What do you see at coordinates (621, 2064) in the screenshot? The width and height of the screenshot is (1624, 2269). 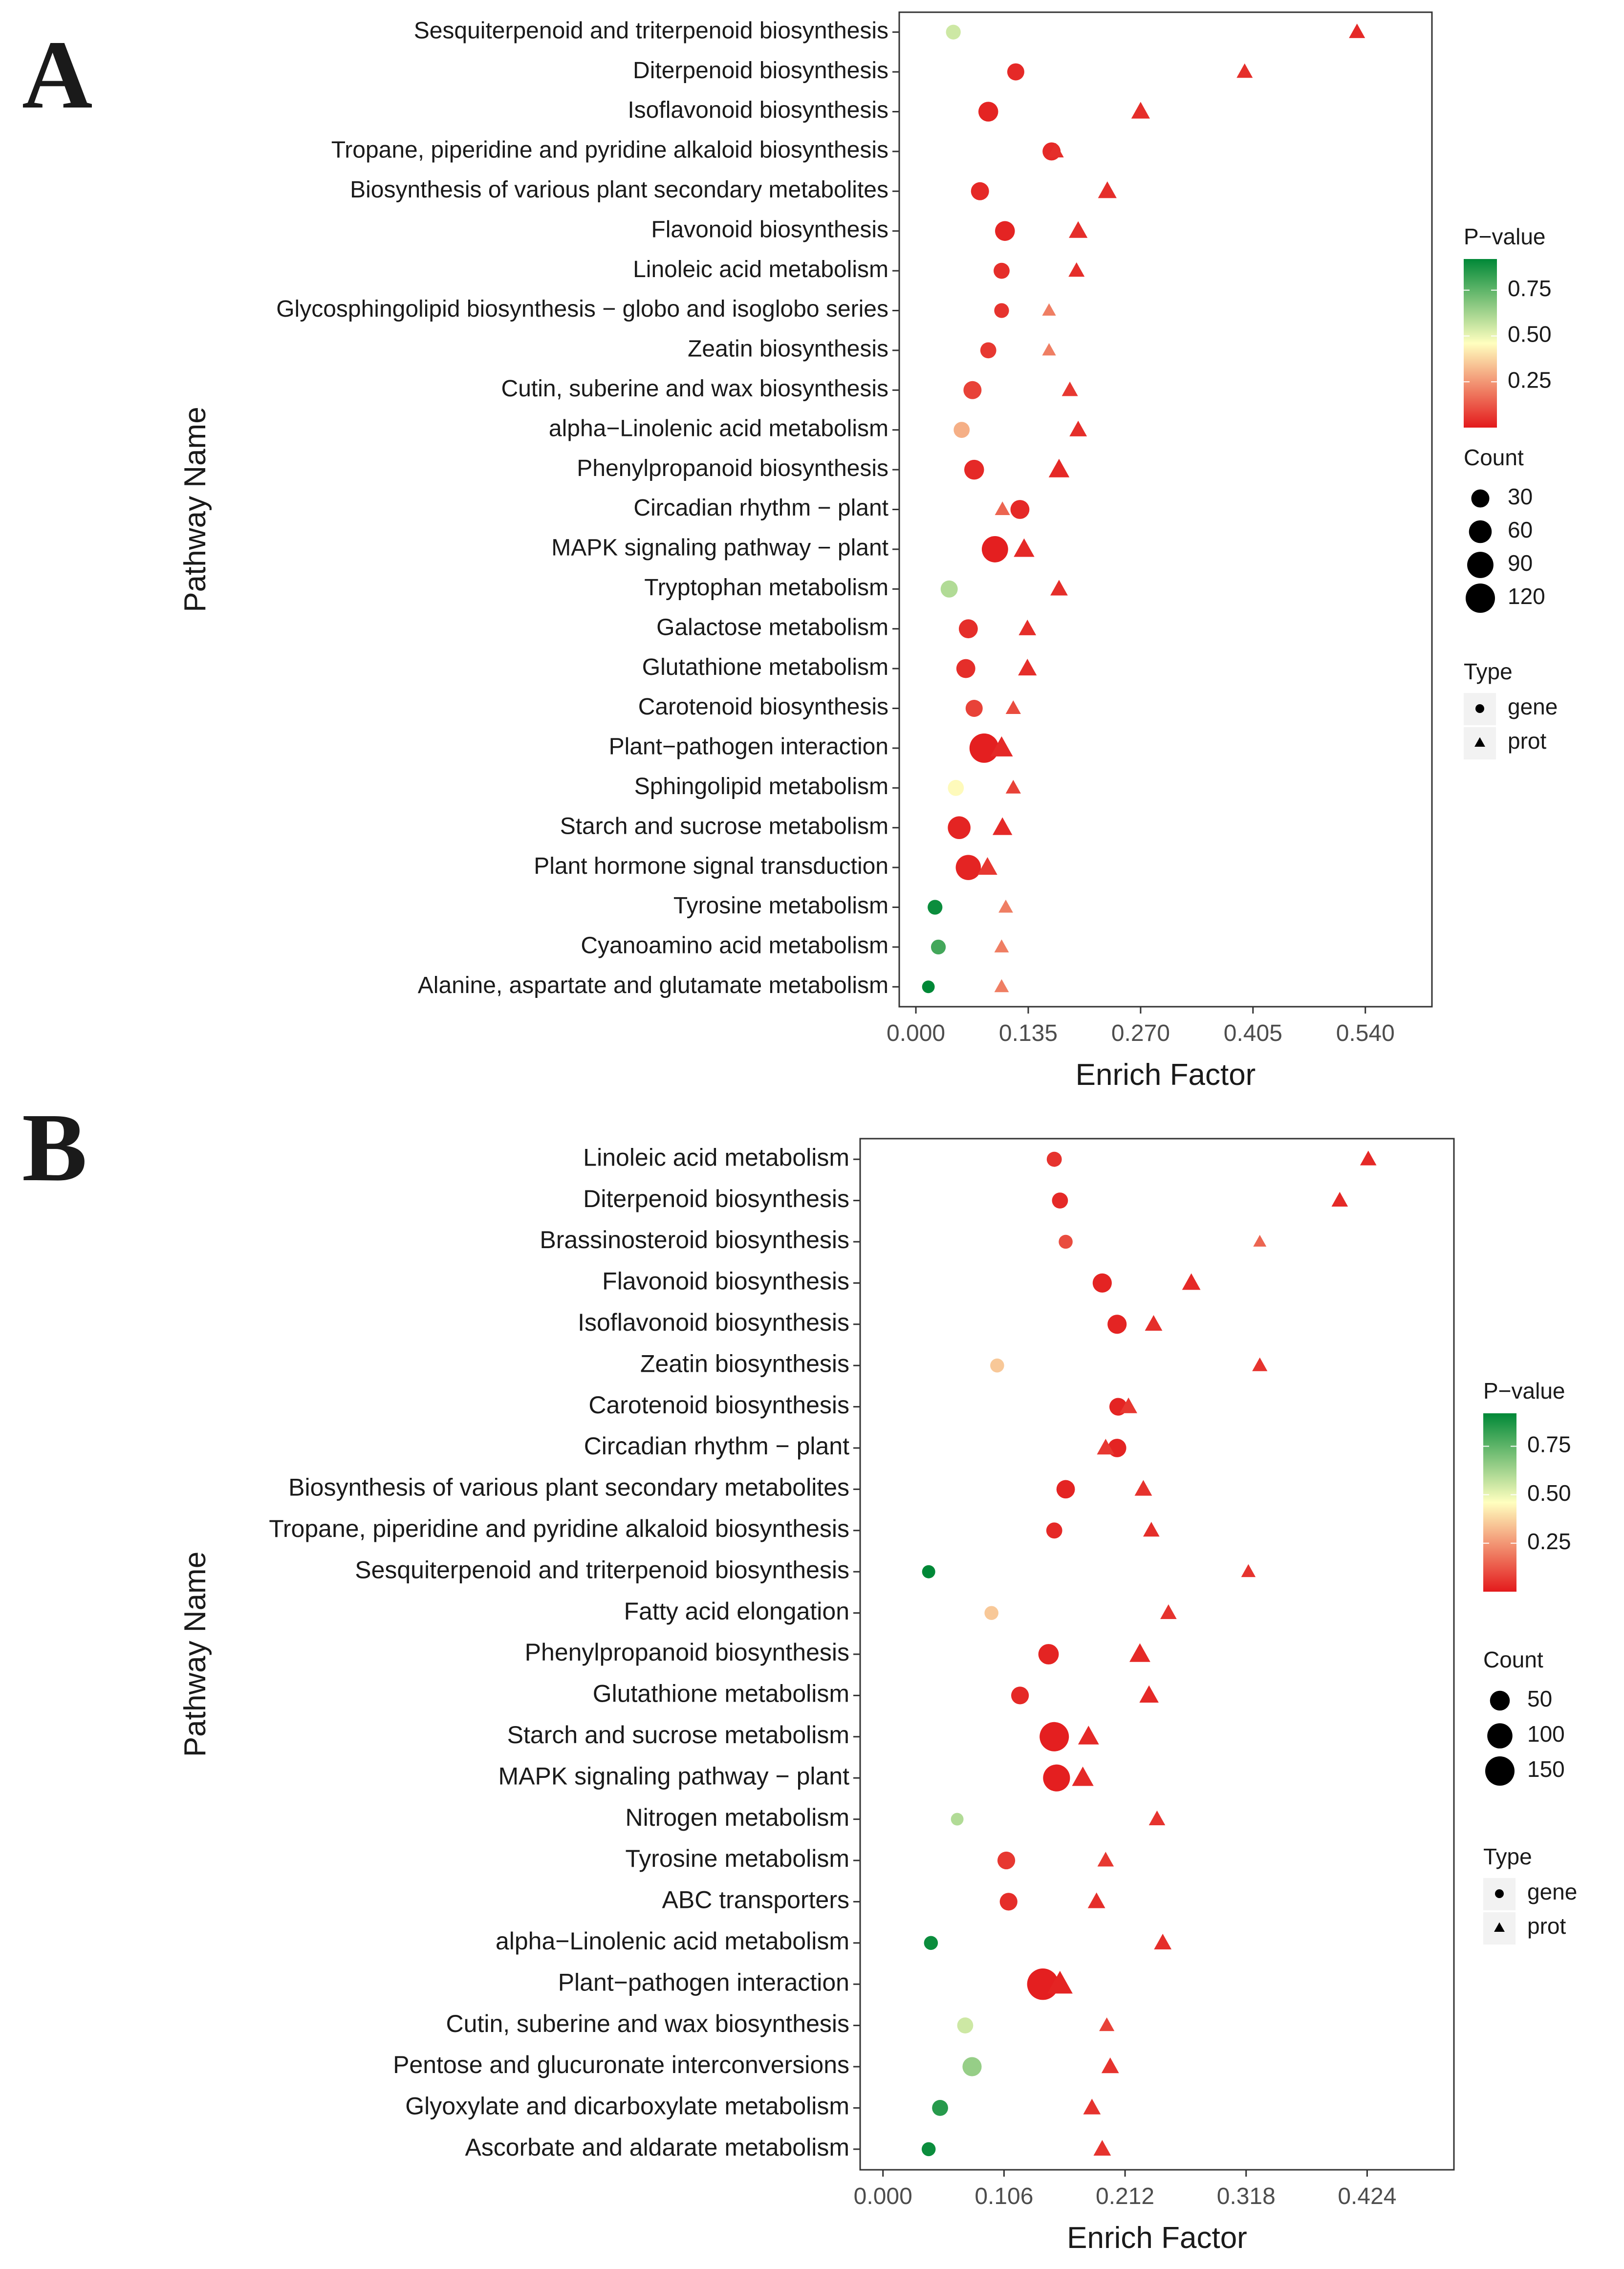 I see `category-label: Pentose and glucuronate interconversions` at bounding box center [621, 2064].